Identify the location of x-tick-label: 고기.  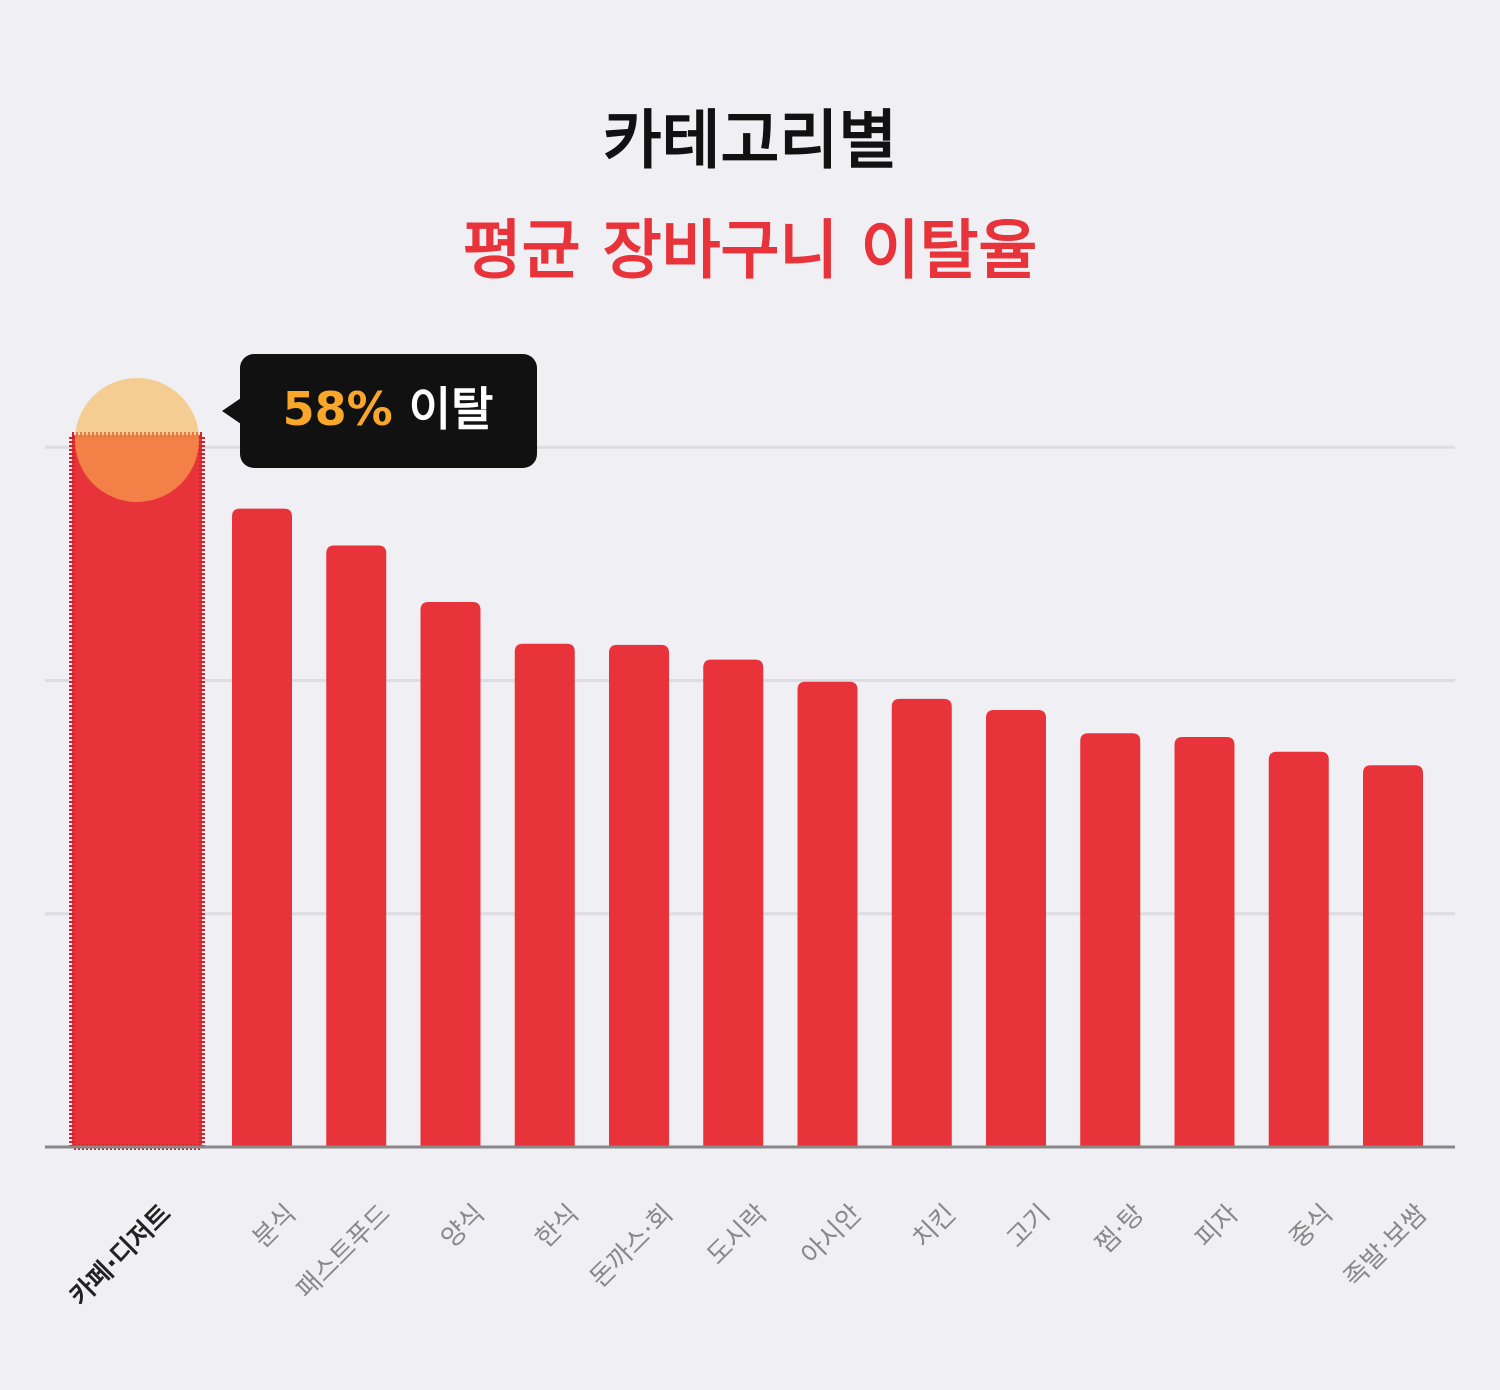
(1028, 1226).